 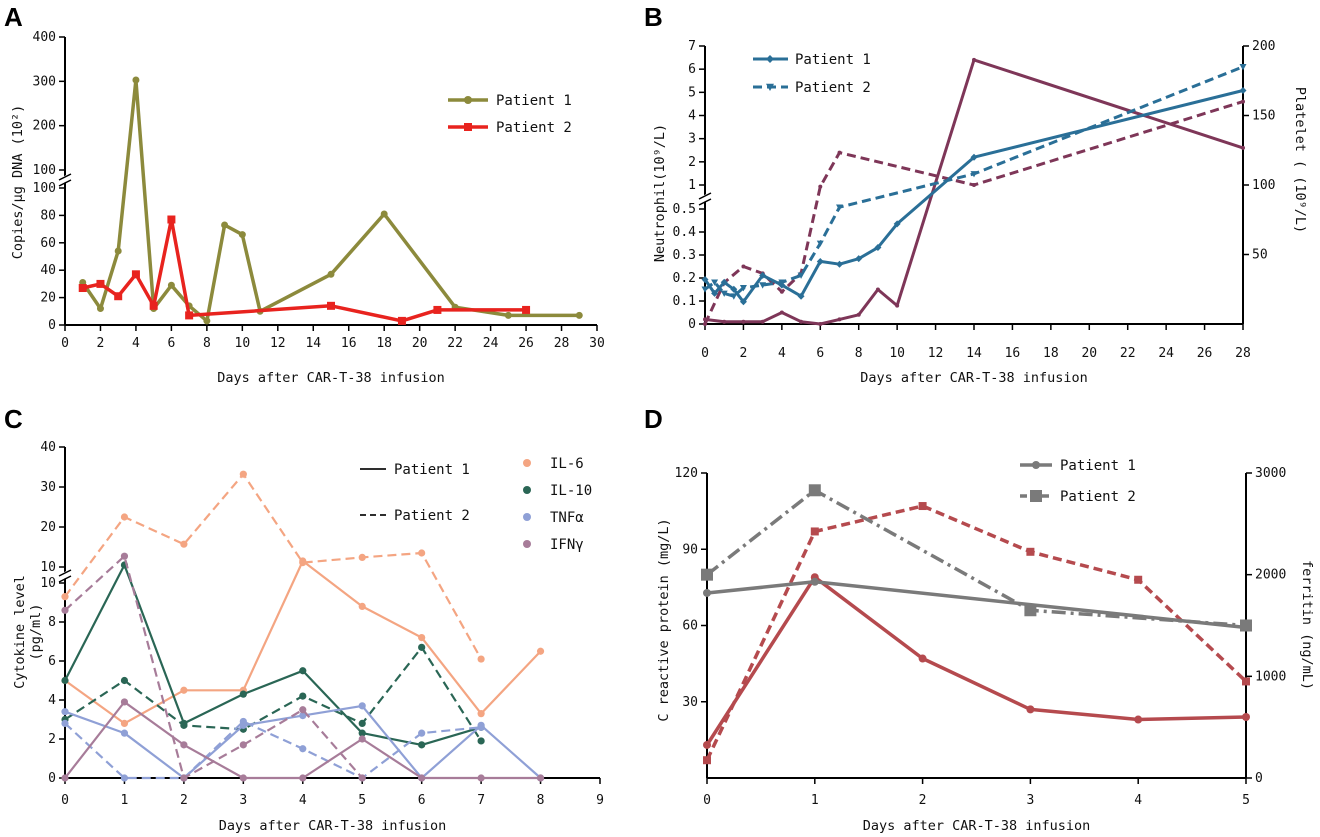 What do you see at coordinates (1013, 353) in the screenshot?
I see `b-x-tick-label: 16` at bounding box center [1013, 353].